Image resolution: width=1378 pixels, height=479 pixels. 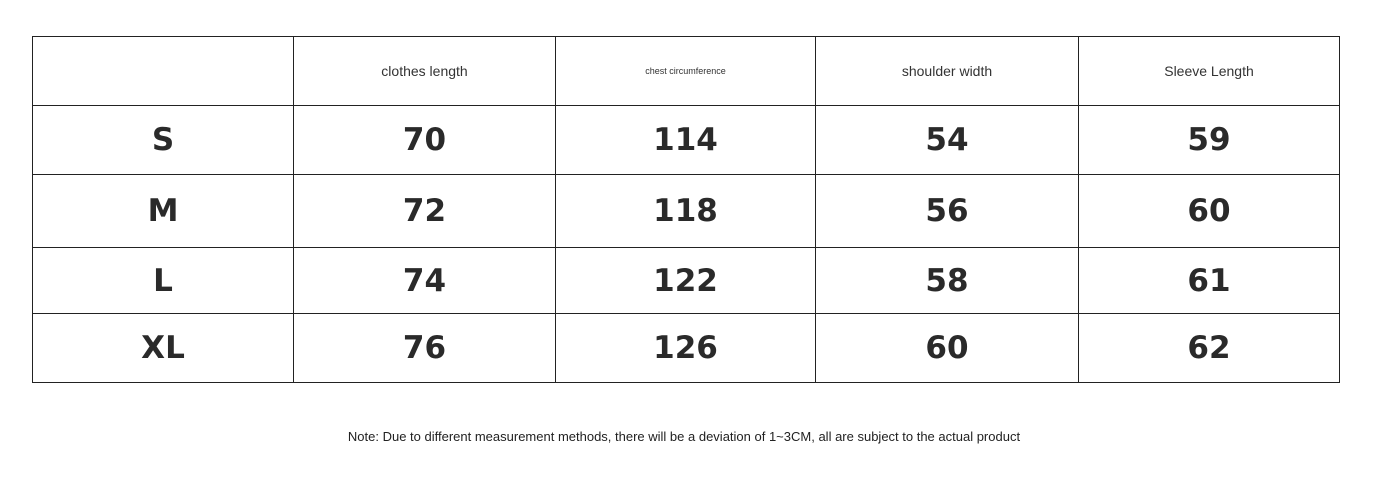 I want to click on table-row: XL 76 126 60 62, so click(x=686, y=348).